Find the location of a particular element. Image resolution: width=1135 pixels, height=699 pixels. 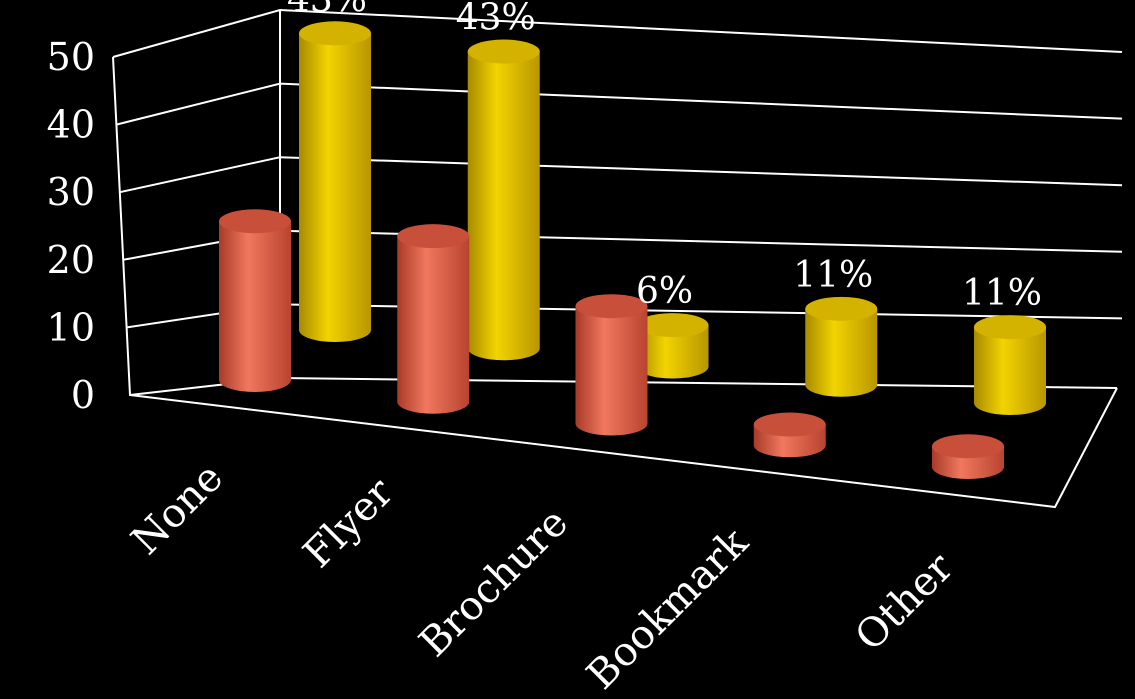

bar-series2-bookmark is located at coordinates (841, 346).